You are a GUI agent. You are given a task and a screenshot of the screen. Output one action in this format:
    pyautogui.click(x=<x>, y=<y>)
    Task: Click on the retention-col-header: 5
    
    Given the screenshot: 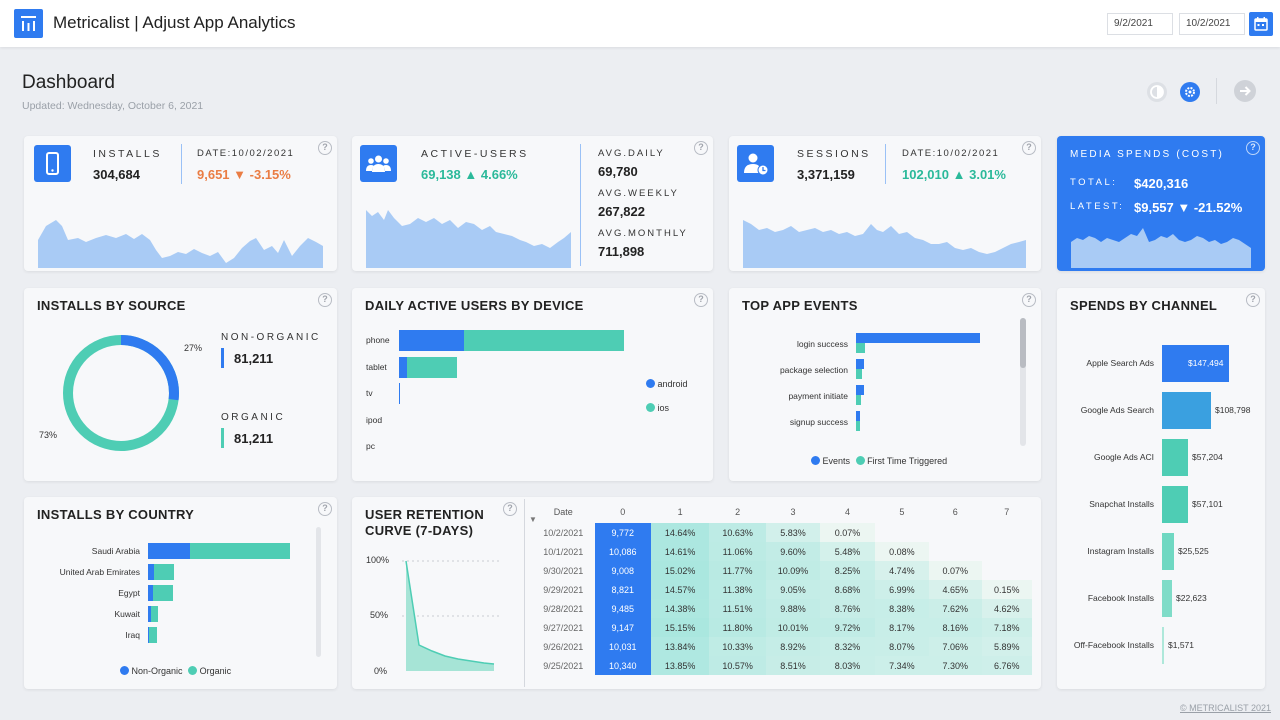 What is the action you would take?
    pyautogui.click(x=902, y=512)
    